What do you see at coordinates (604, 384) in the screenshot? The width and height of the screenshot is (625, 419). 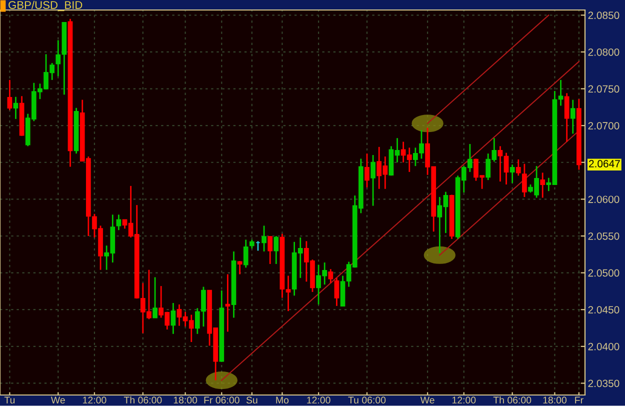 I see `y-tick-label: 2.0350` at bounding box center [604, 384].